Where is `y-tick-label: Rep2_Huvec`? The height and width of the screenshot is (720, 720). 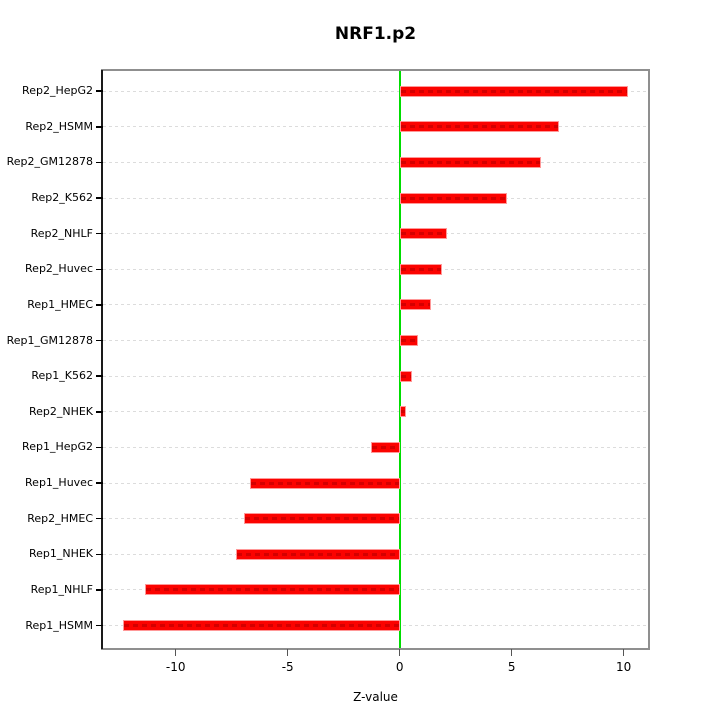
y-tick-label: Rep2_Huvec is located at coordinates (59, 269).